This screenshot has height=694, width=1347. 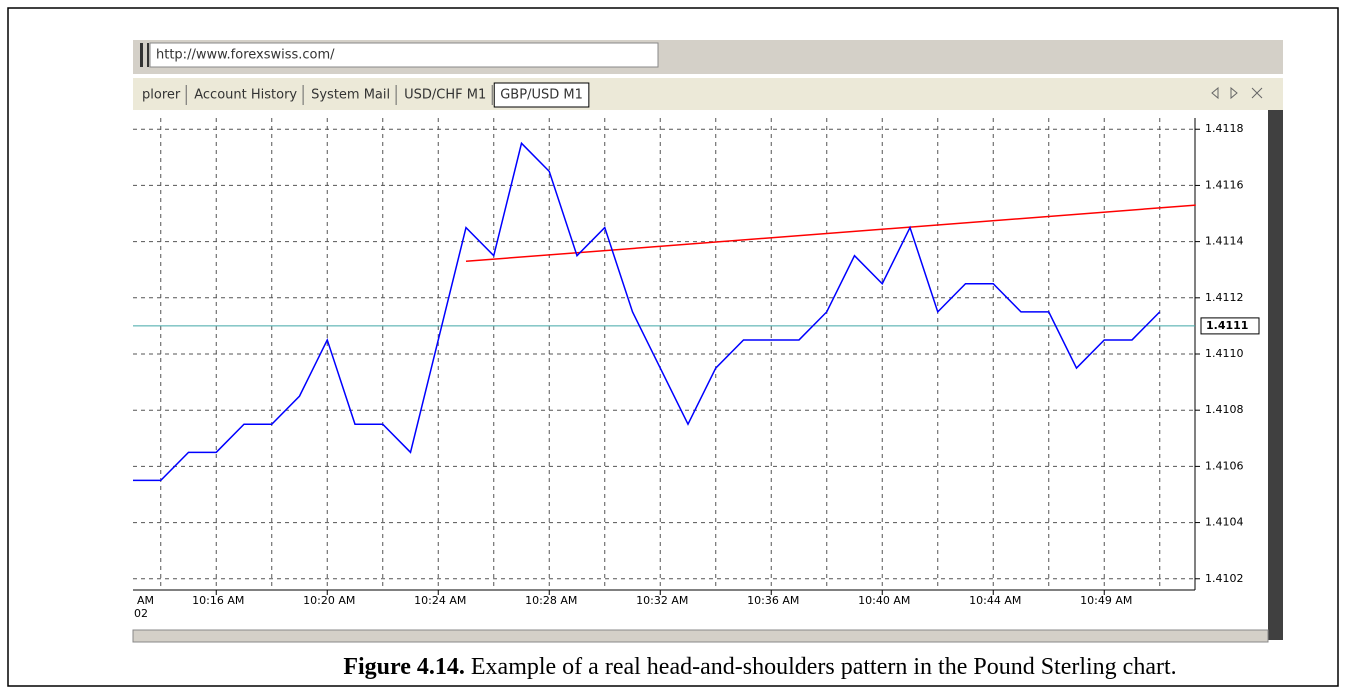 What do you see at coordinates (1224, 297) in the screenshot?
I see `y-tick-label: 1.4112` at bounding box center [1224, 297].